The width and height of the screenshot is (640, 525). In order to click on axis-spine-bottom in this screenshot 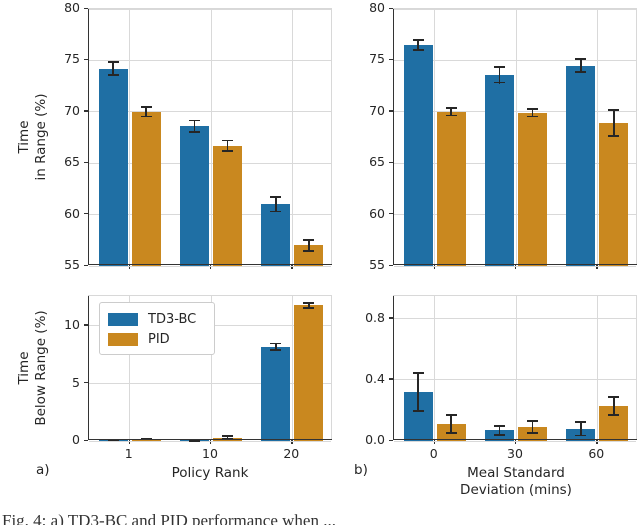, I will do `click(515, 439)`.